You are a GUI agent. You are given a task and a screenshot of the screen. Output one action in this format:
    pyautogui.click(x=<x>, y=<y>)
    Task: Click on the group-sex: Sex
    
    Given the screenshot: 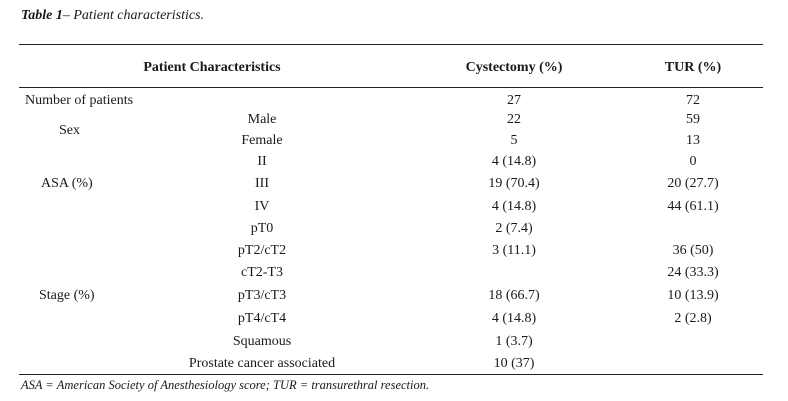 What is the action you would take?
    pyautogui.click(x=69, y=130)
    